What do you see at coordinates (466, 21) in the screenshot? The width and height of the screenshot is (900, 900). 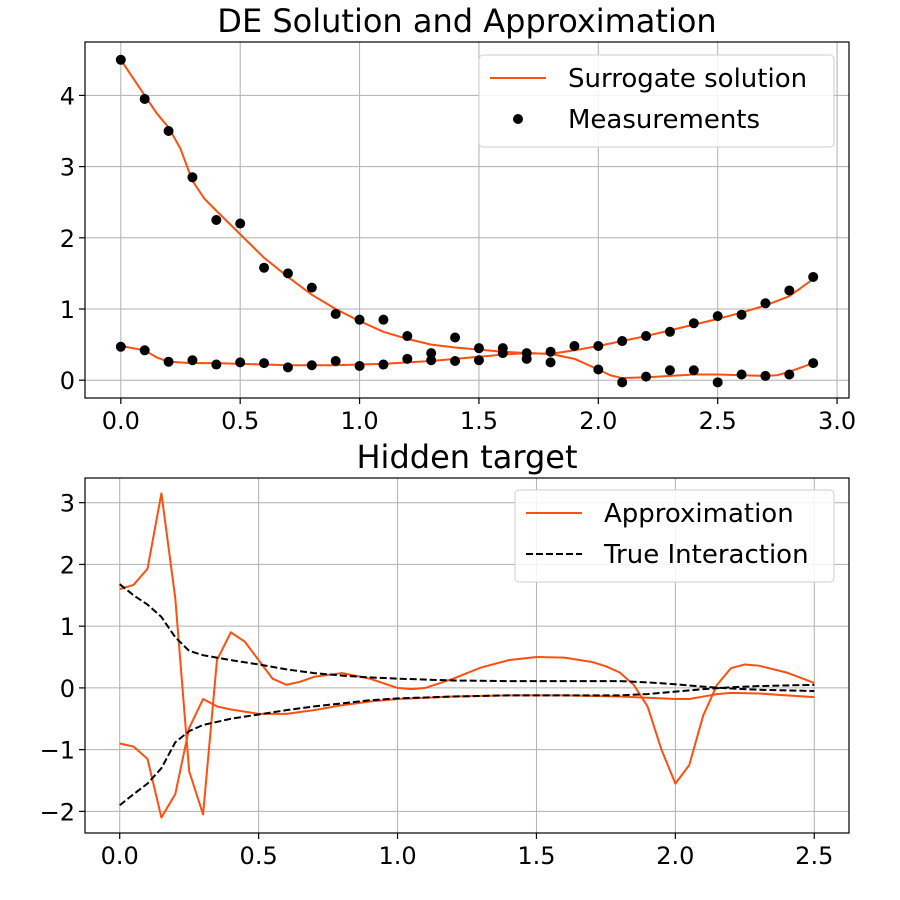 I see `chart-title: DE Solution and Approximation` at bounding box center [466, 21].